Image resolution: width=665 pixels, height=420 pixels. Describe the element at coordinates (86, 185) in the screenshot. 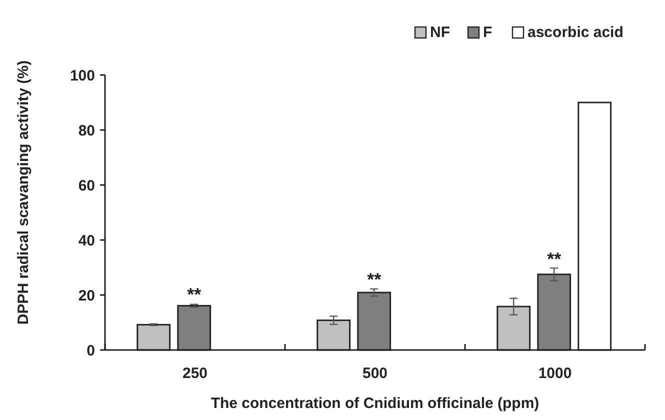

I see `y-tick-label: 60` at that location.